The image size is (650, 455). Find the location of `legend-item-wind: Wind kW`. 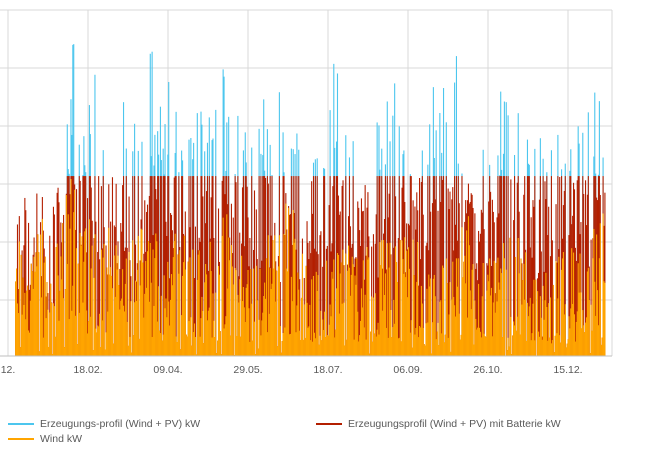

legend-item-wind: Wind kW is located at coordinates (45, 439).